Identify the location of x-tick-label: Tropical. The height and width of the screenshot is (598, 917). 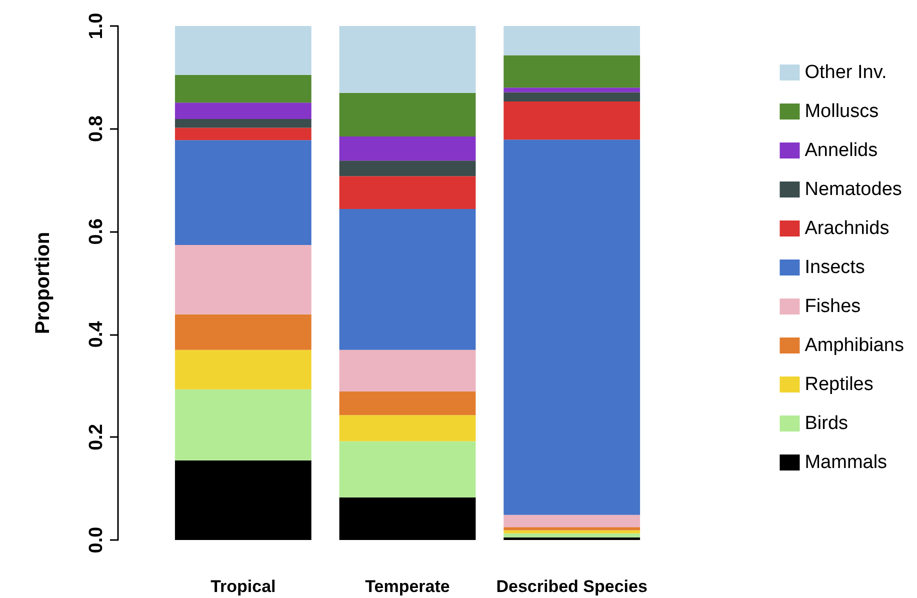
(243, 586).